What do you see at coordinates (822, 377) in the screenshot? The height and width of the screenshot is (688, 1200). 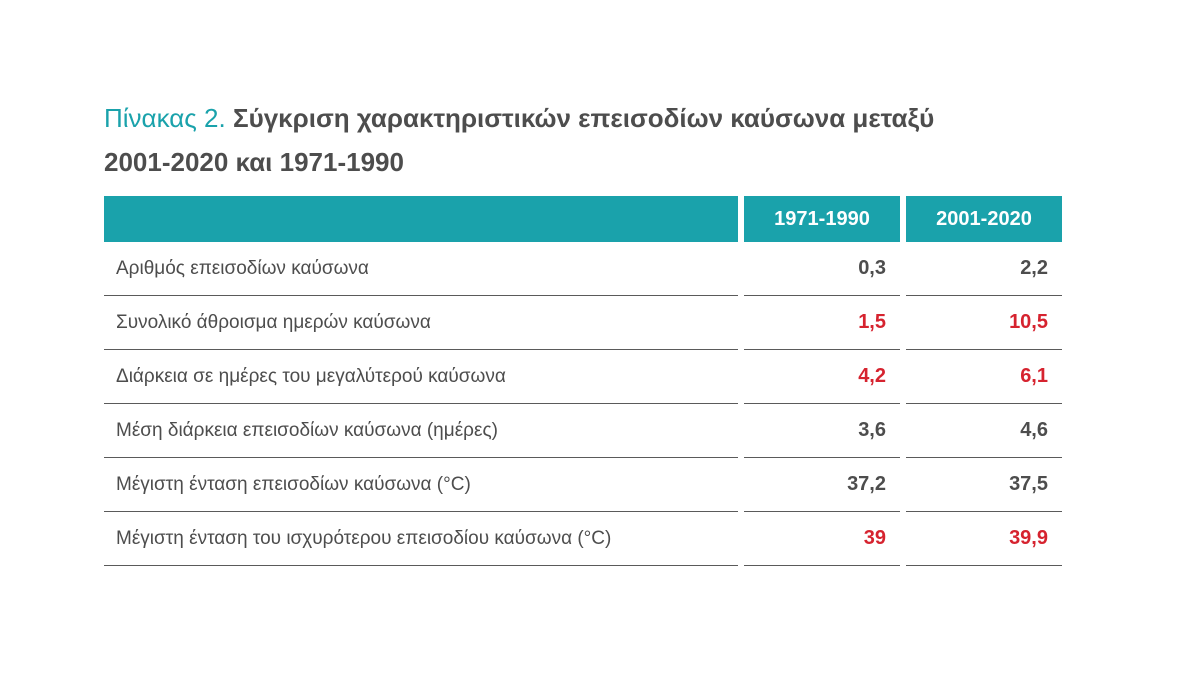 I see `value-1971-1990: 4,2` at bounding box center [822, 377].